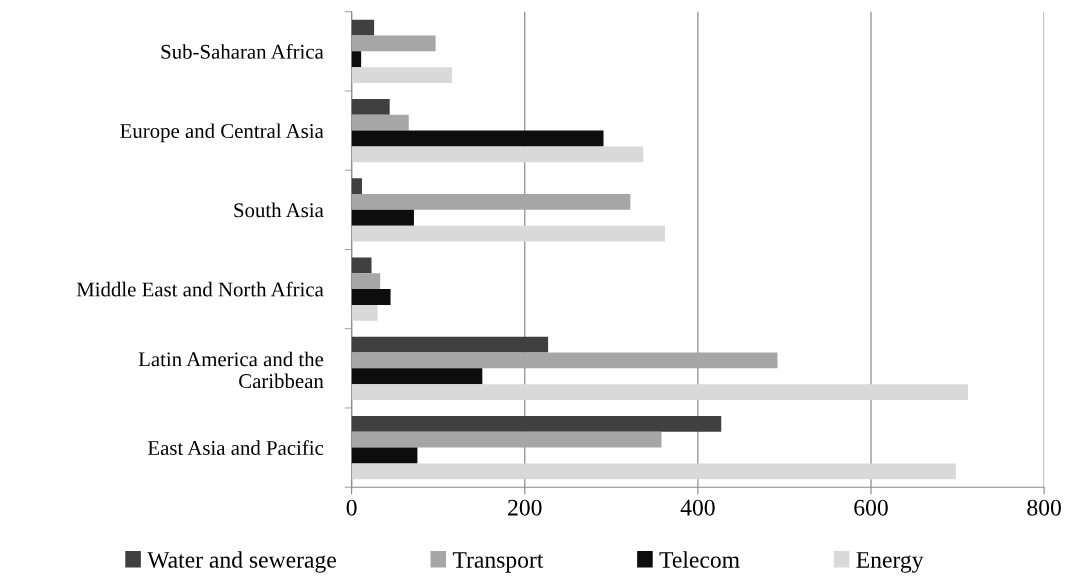 This screenshot has width=1072, height=587. What do you see at coordinates (697, 507) in the screenshot?
I see `x-tick-label: 400` at bounding box center [697, 507].